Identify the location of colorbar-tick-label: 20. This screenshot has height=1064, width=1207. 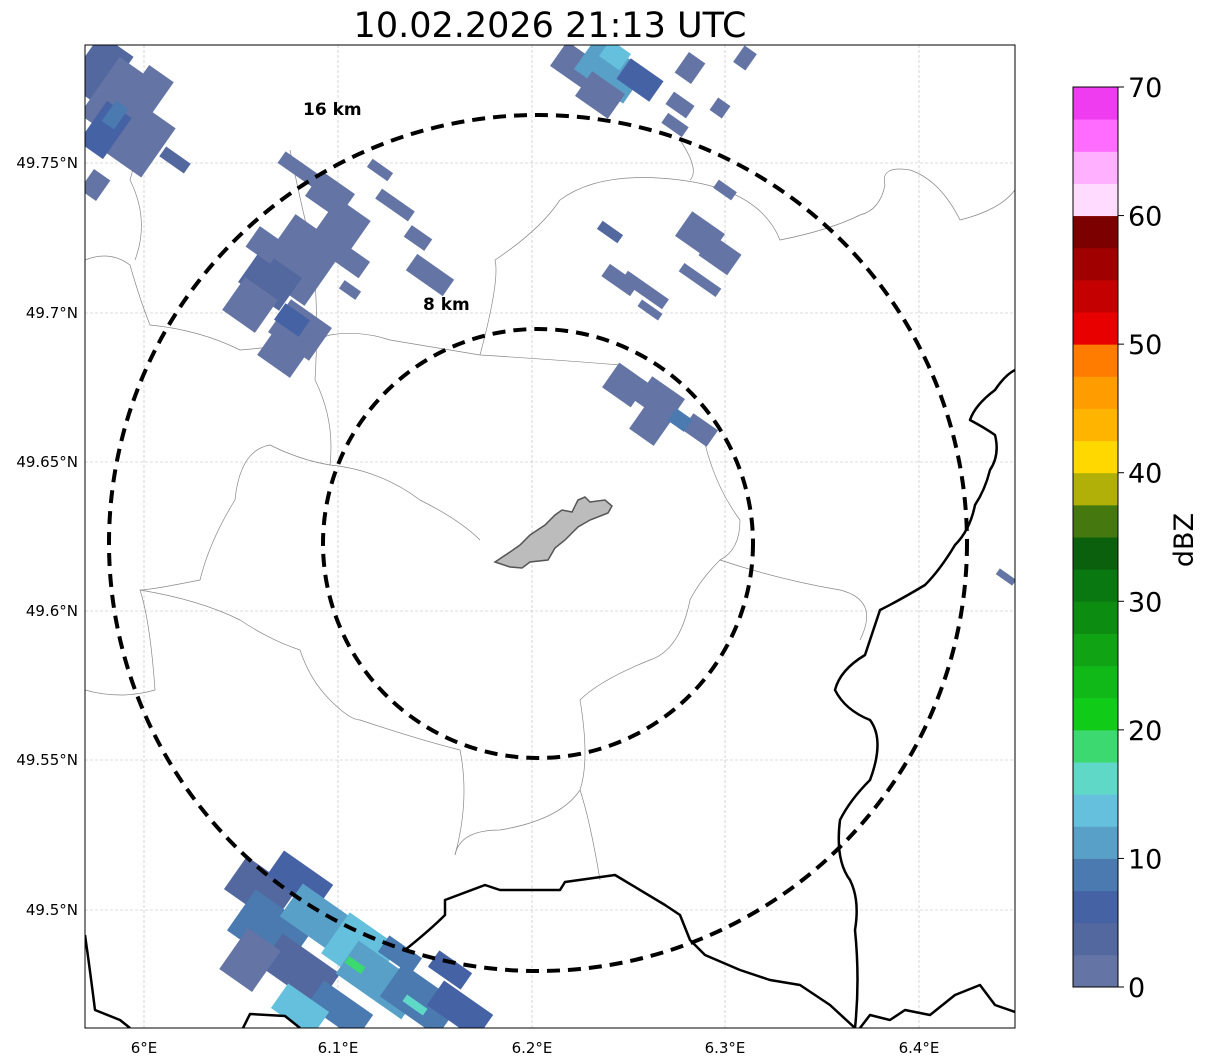
(1145, 731).